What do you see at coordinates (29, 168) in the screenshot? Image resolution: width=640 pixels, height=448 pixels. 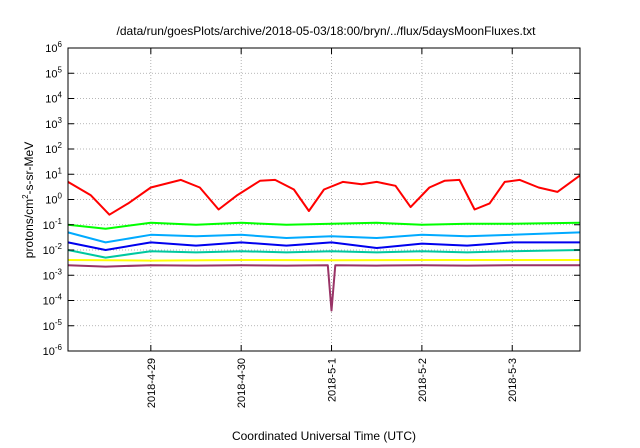 I see `y-axis-label-suffix: -s-sr-MeV` at bounding box center [29, 168].